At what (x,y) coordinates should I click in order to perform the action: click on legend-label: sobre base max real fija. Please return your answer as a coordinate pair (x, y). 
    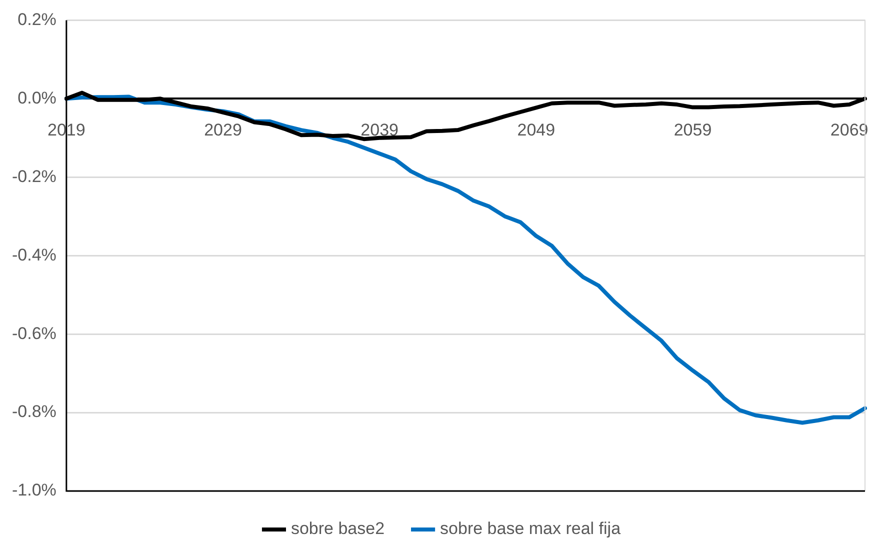
    Looking at the image, I should click on (531, 528).